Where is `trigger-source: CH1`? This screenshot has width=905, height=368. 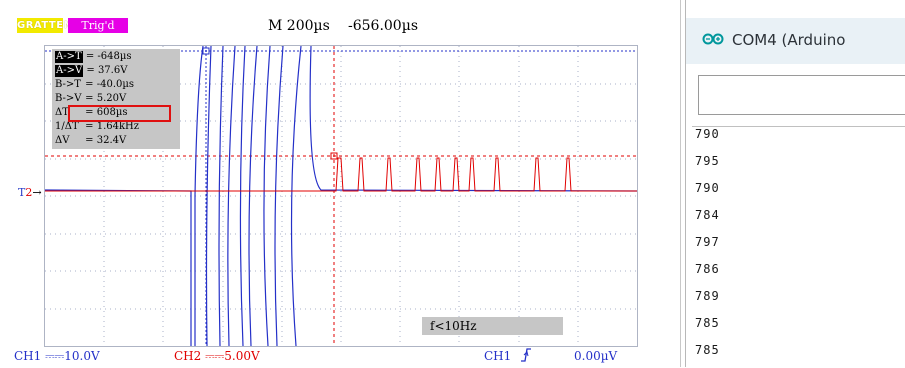
trigger-source: CH1 is located at coordinates (498, 356).